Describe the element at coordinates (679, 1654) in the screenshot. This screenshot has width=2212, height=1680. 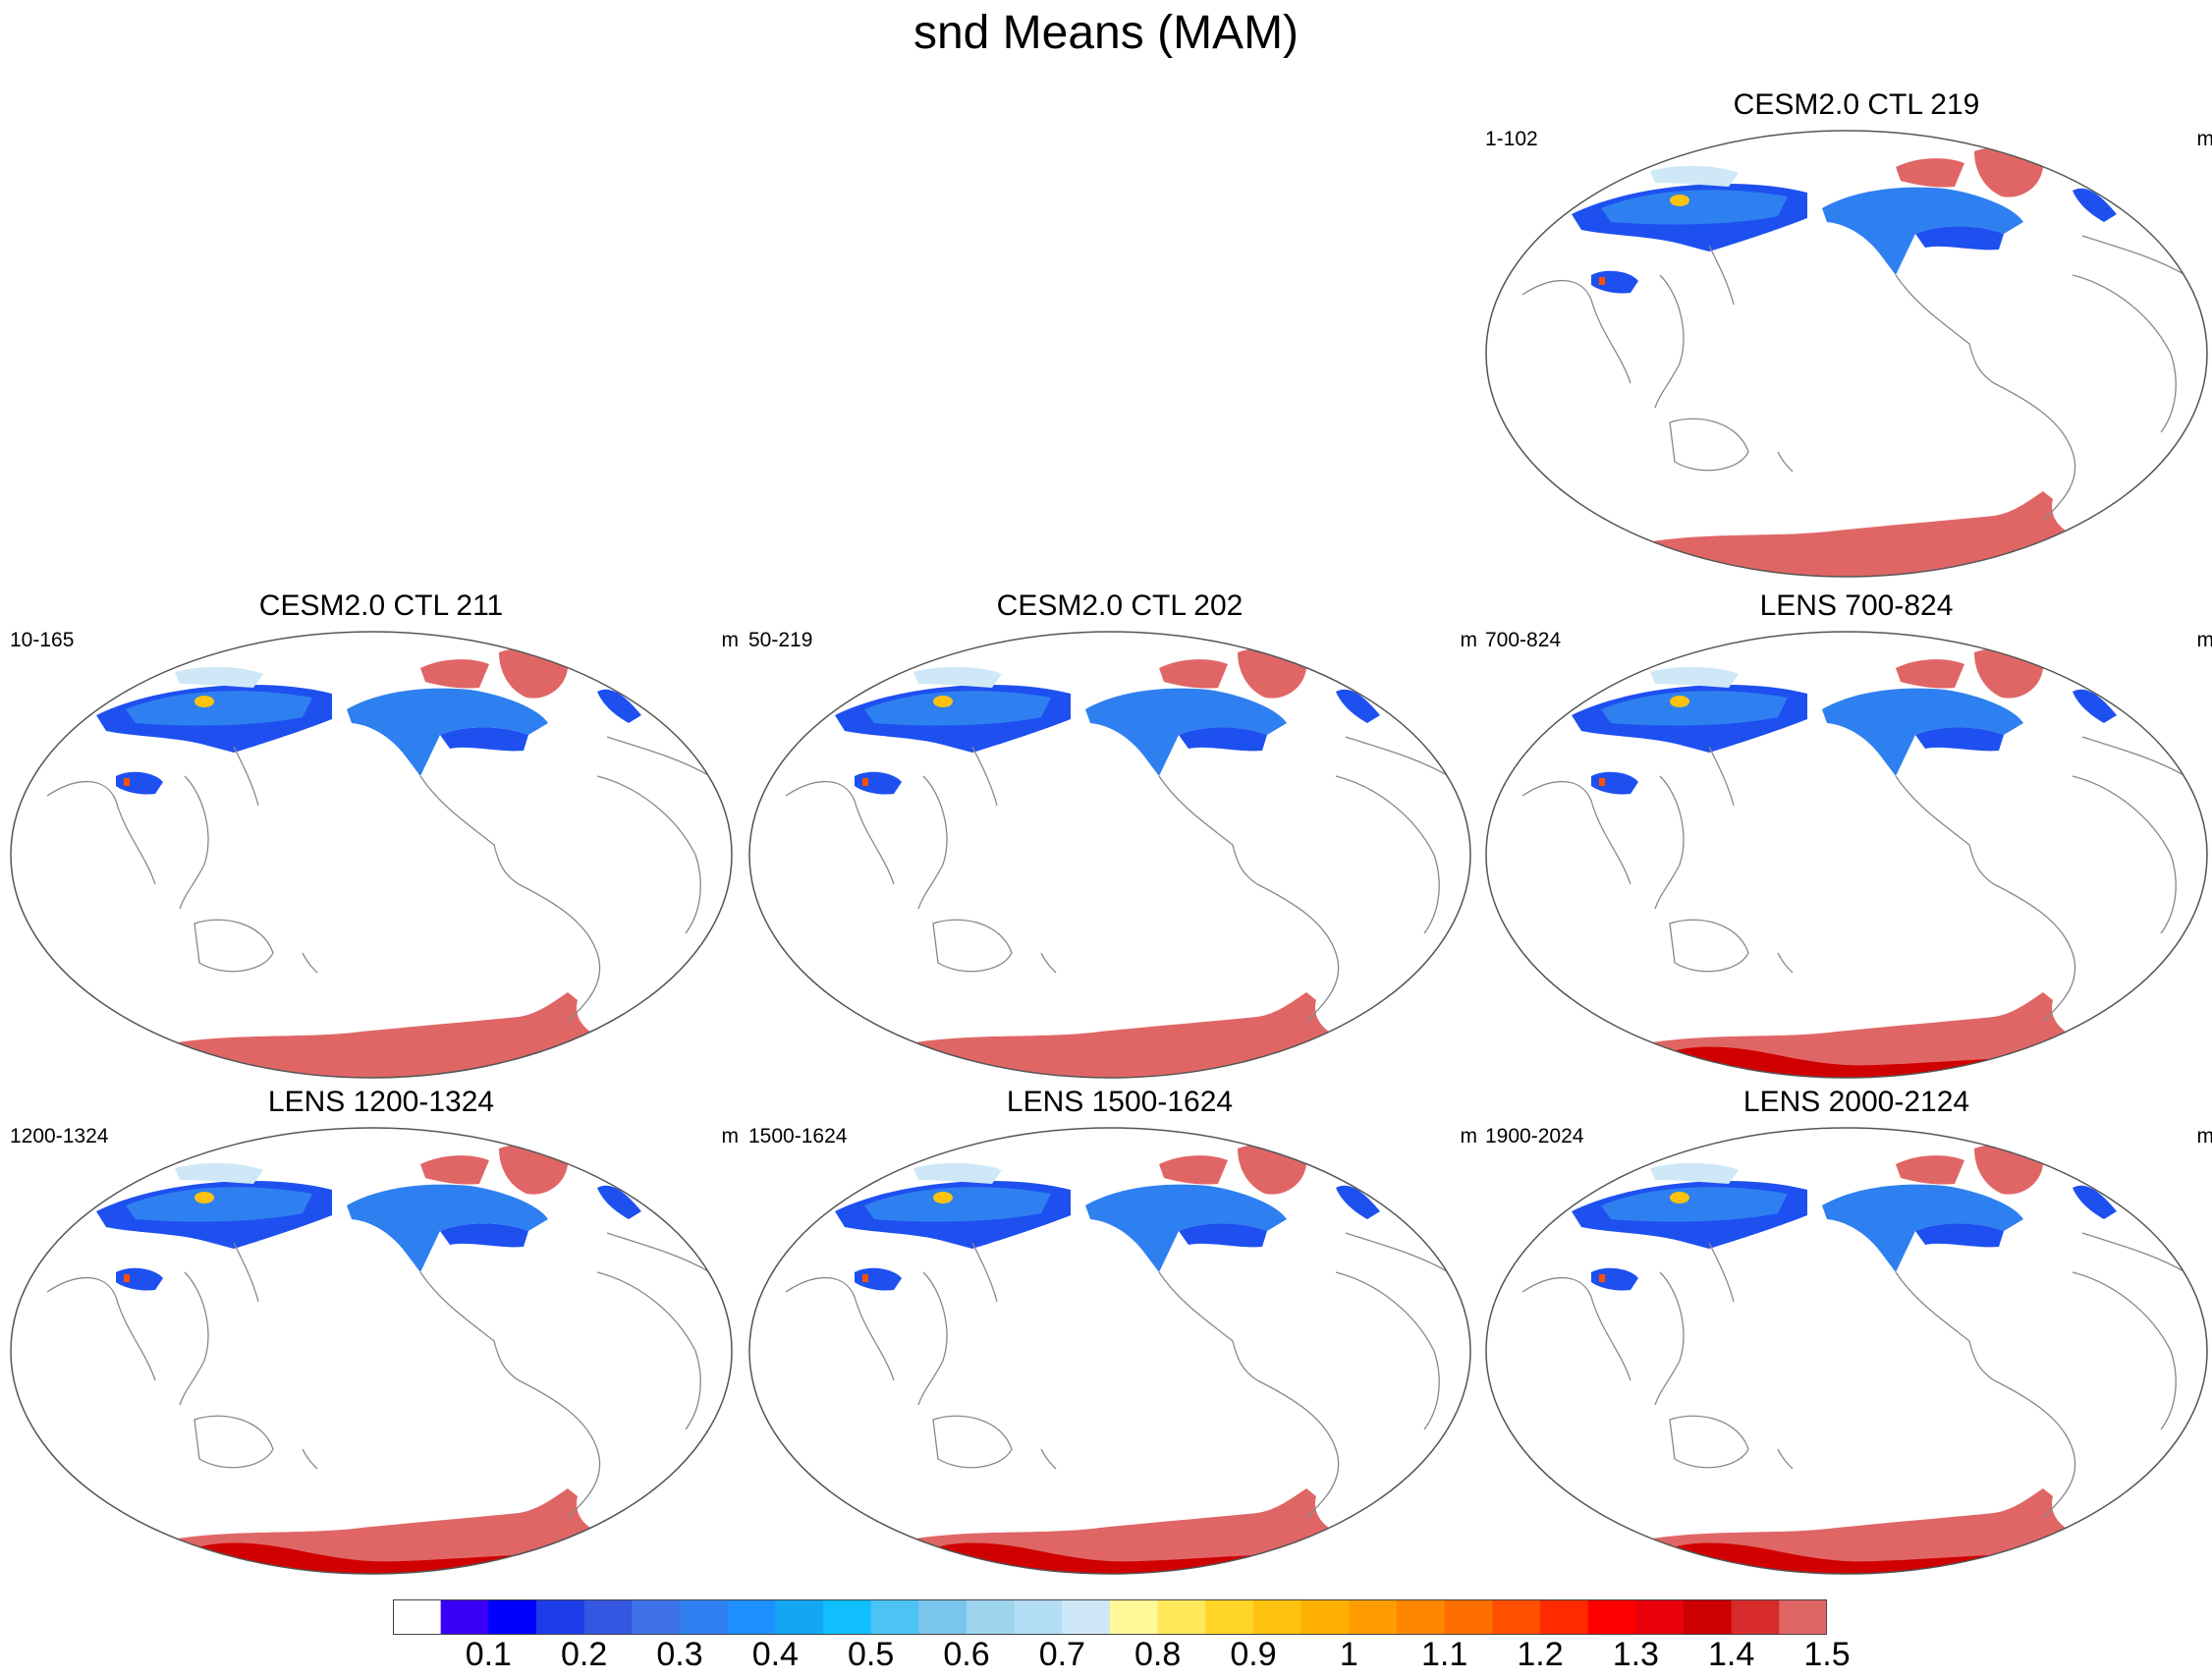
I see `colorbar-tick-label: 0.3` at that location.